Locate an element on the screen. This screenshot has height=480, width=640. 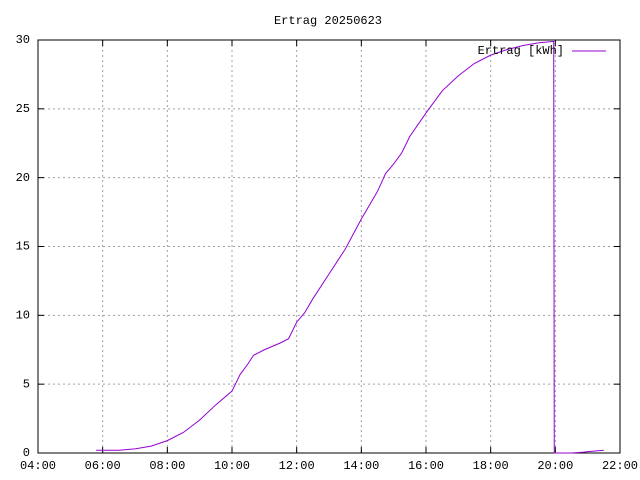
y-tick-label: 30 is located at coordinates (23, 40).